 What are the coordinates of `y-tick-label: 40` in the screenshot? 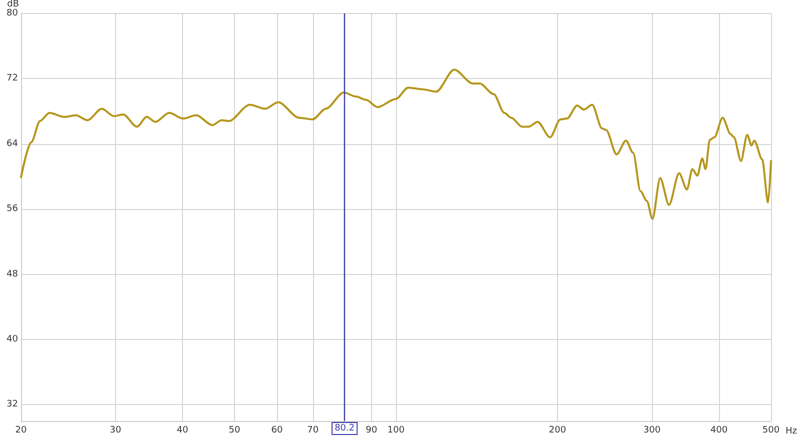 It's located at (12, 339).